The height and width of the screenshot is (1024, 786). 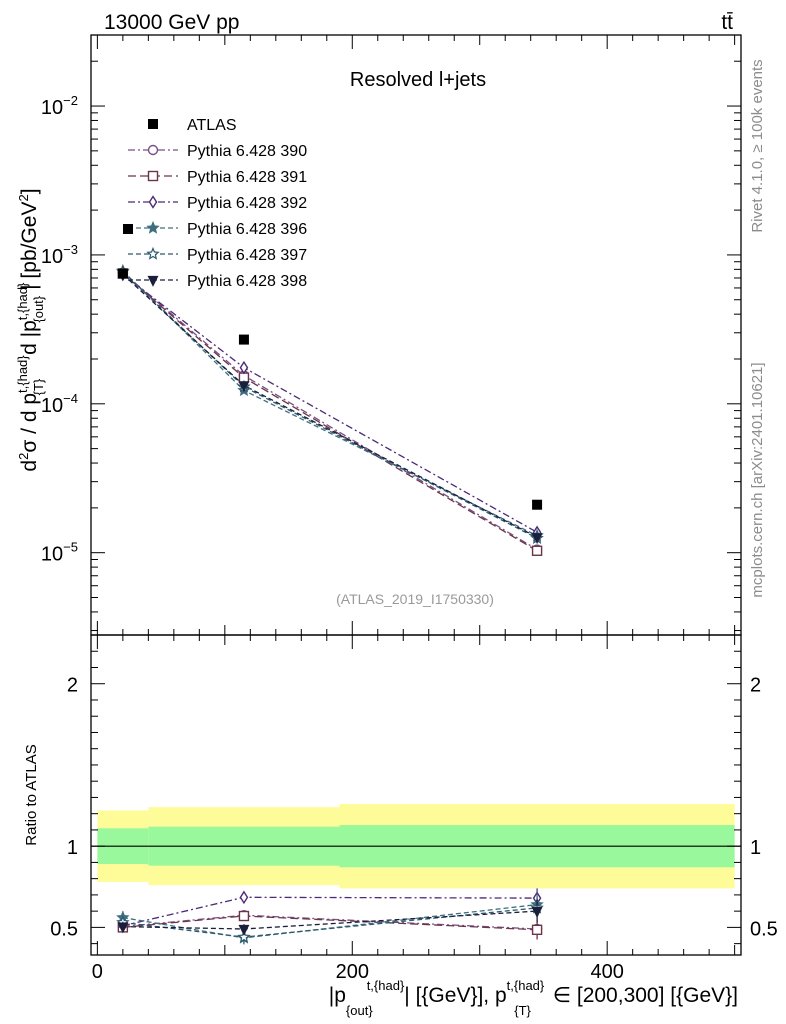 What do you see at coordinates (757, 145) in the screenshot?
I see `rivet-label: Rivet 4.1.0, ≥ 100k events` at bounding box center [757, 145].